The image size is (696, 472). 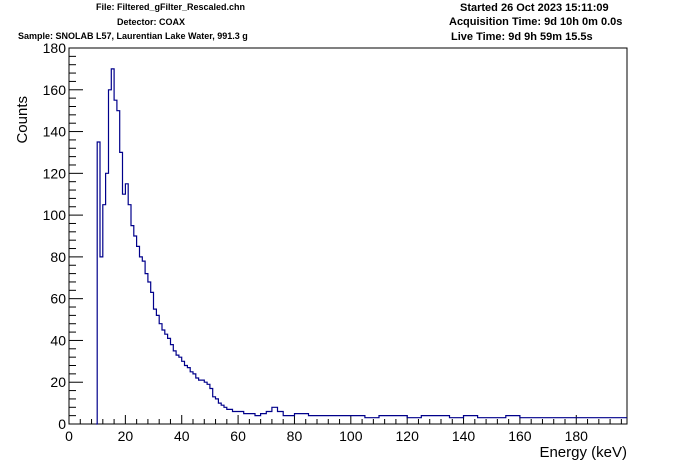 I want to click on y-tick-label: 40, so click(x=58, y=340).